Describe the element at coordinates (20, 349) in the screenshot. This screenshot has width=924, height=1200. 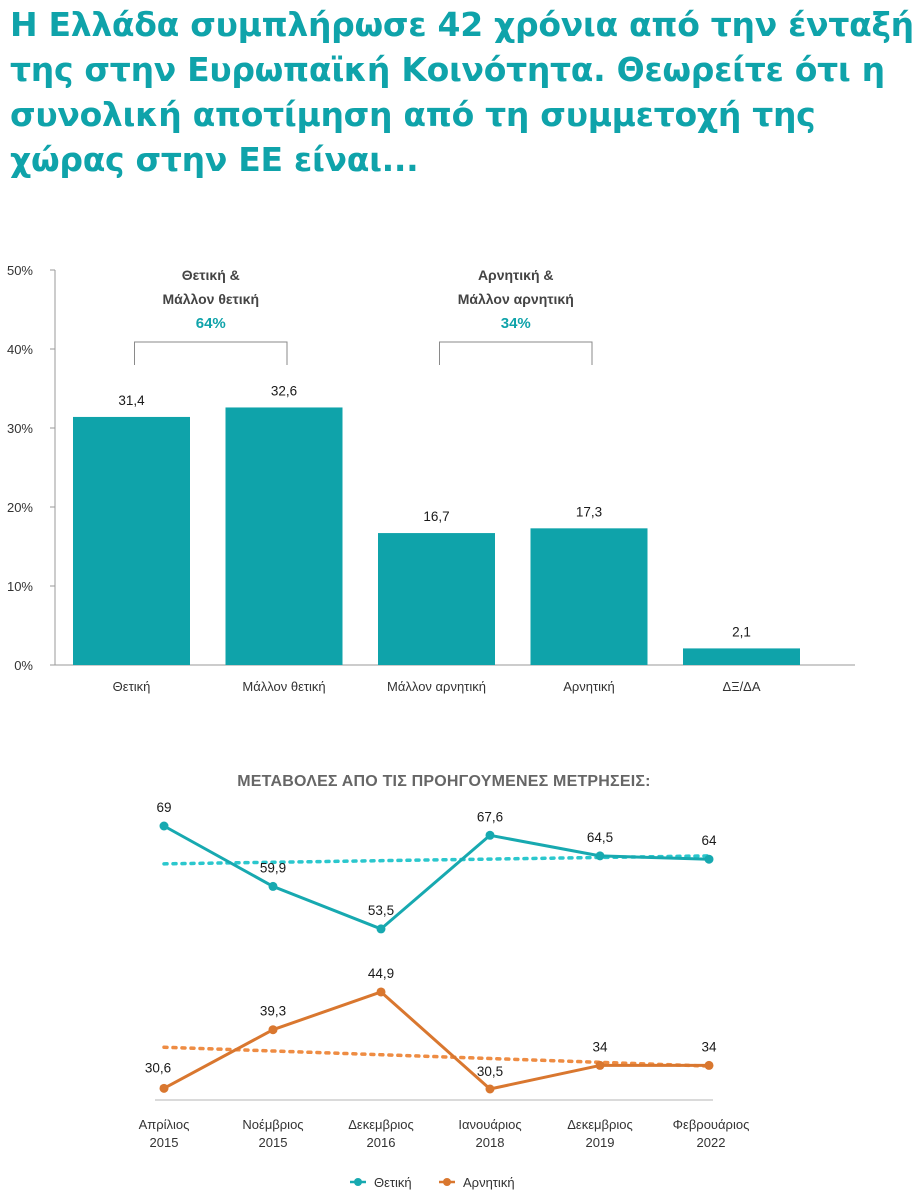
I see `y-tick-label: 40%` at that location.